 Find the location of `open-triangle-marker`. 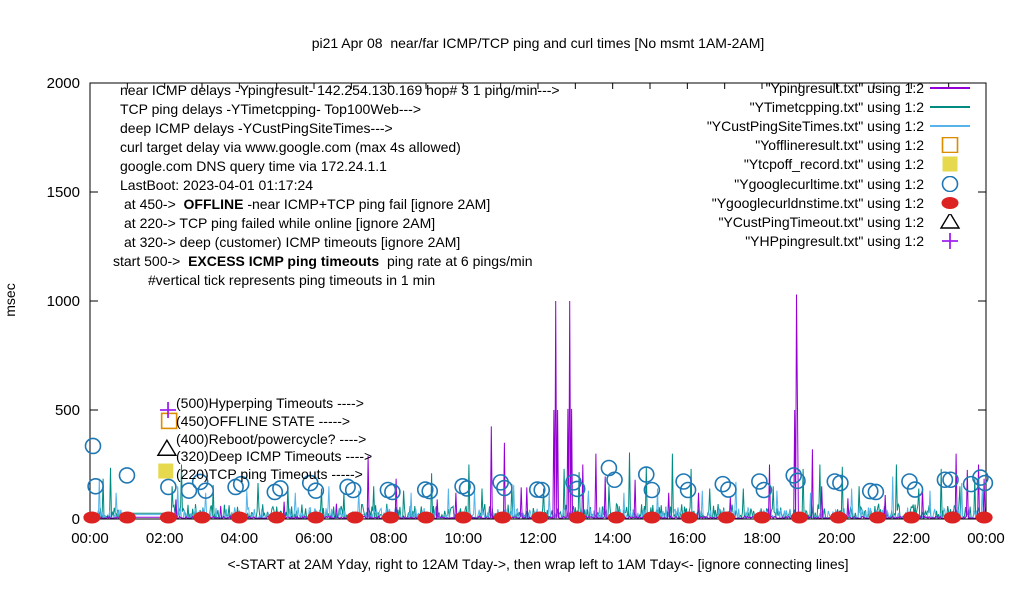

open-triangle-marker is located at coordinates (167, 447).